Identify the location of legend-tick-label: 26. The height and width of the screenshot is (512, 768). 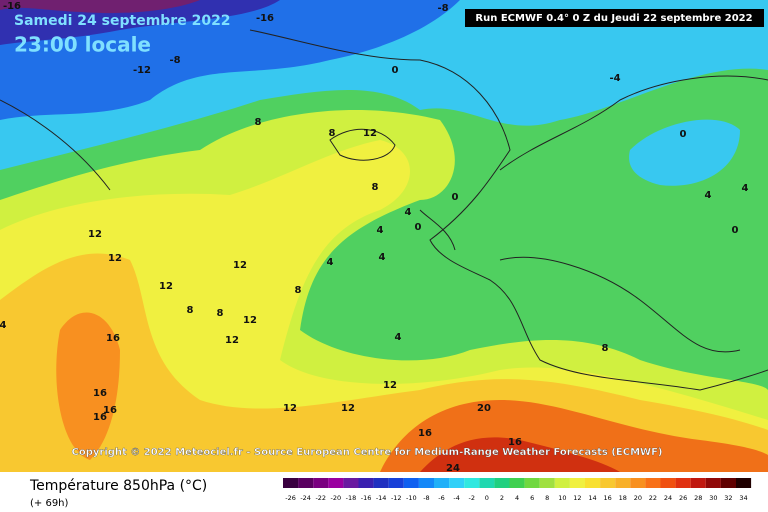
(683, 498).